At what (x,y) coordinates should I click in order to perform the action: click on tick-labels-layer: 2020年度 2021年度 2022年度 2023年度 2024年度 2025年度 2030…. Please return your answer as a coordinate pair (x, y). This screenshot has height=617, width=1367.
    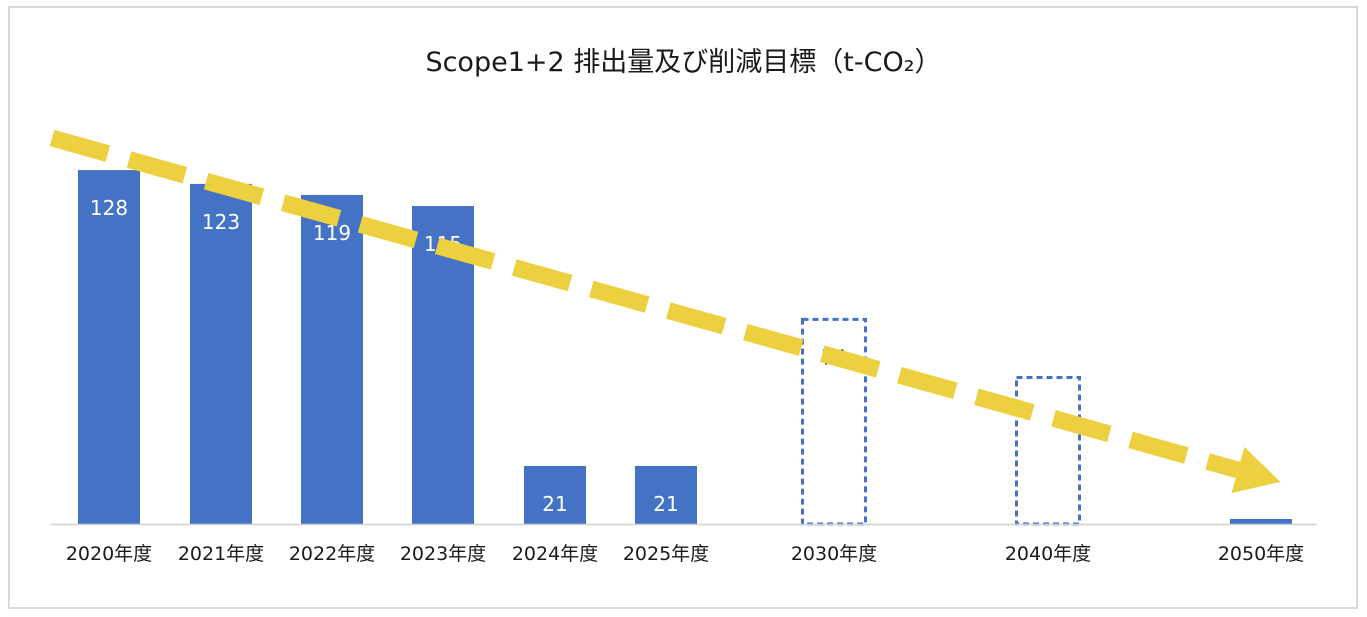
    Looking at the image, I should click on (685, 554).